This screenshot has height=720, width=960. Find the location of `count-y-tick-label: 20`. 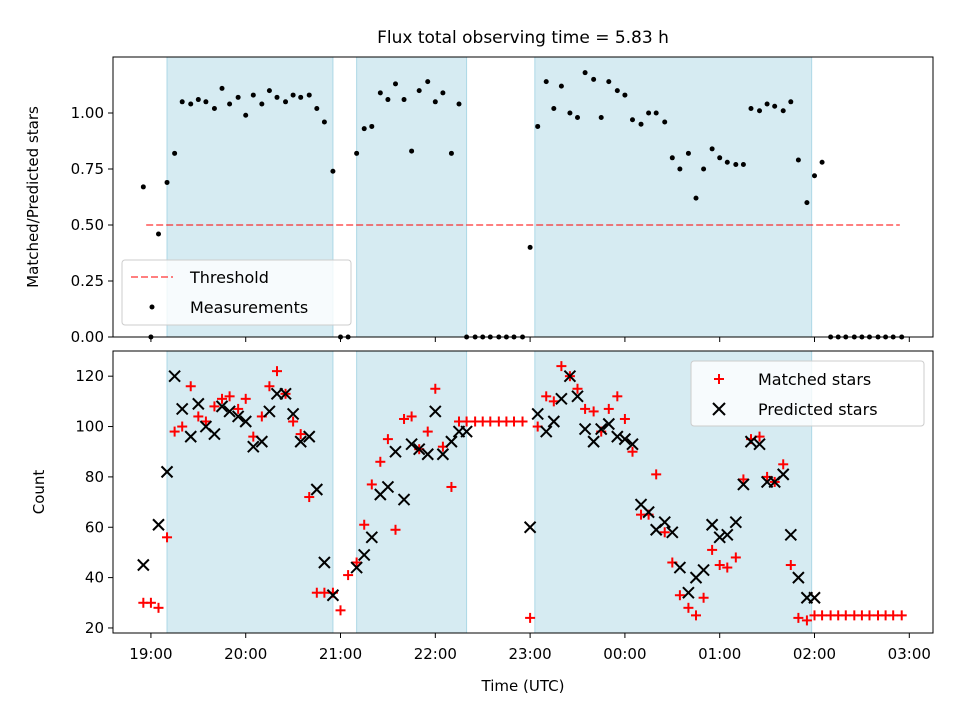

count-y-tick-label: 20 is located at coordinates (94, 628).